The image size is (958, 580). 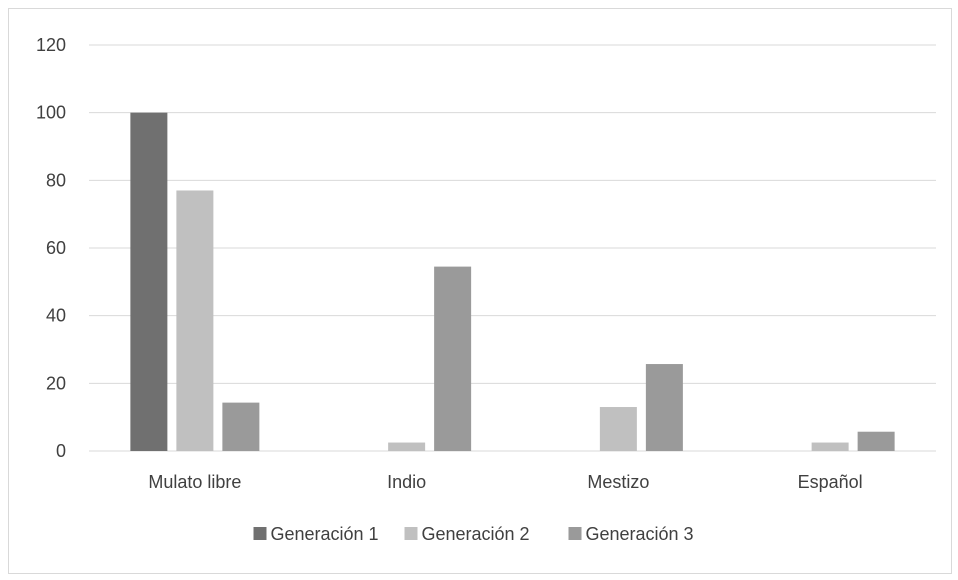 I want to click on legend: Generación 1 Generación 2 Generación 3, so click(x=473, y=534).